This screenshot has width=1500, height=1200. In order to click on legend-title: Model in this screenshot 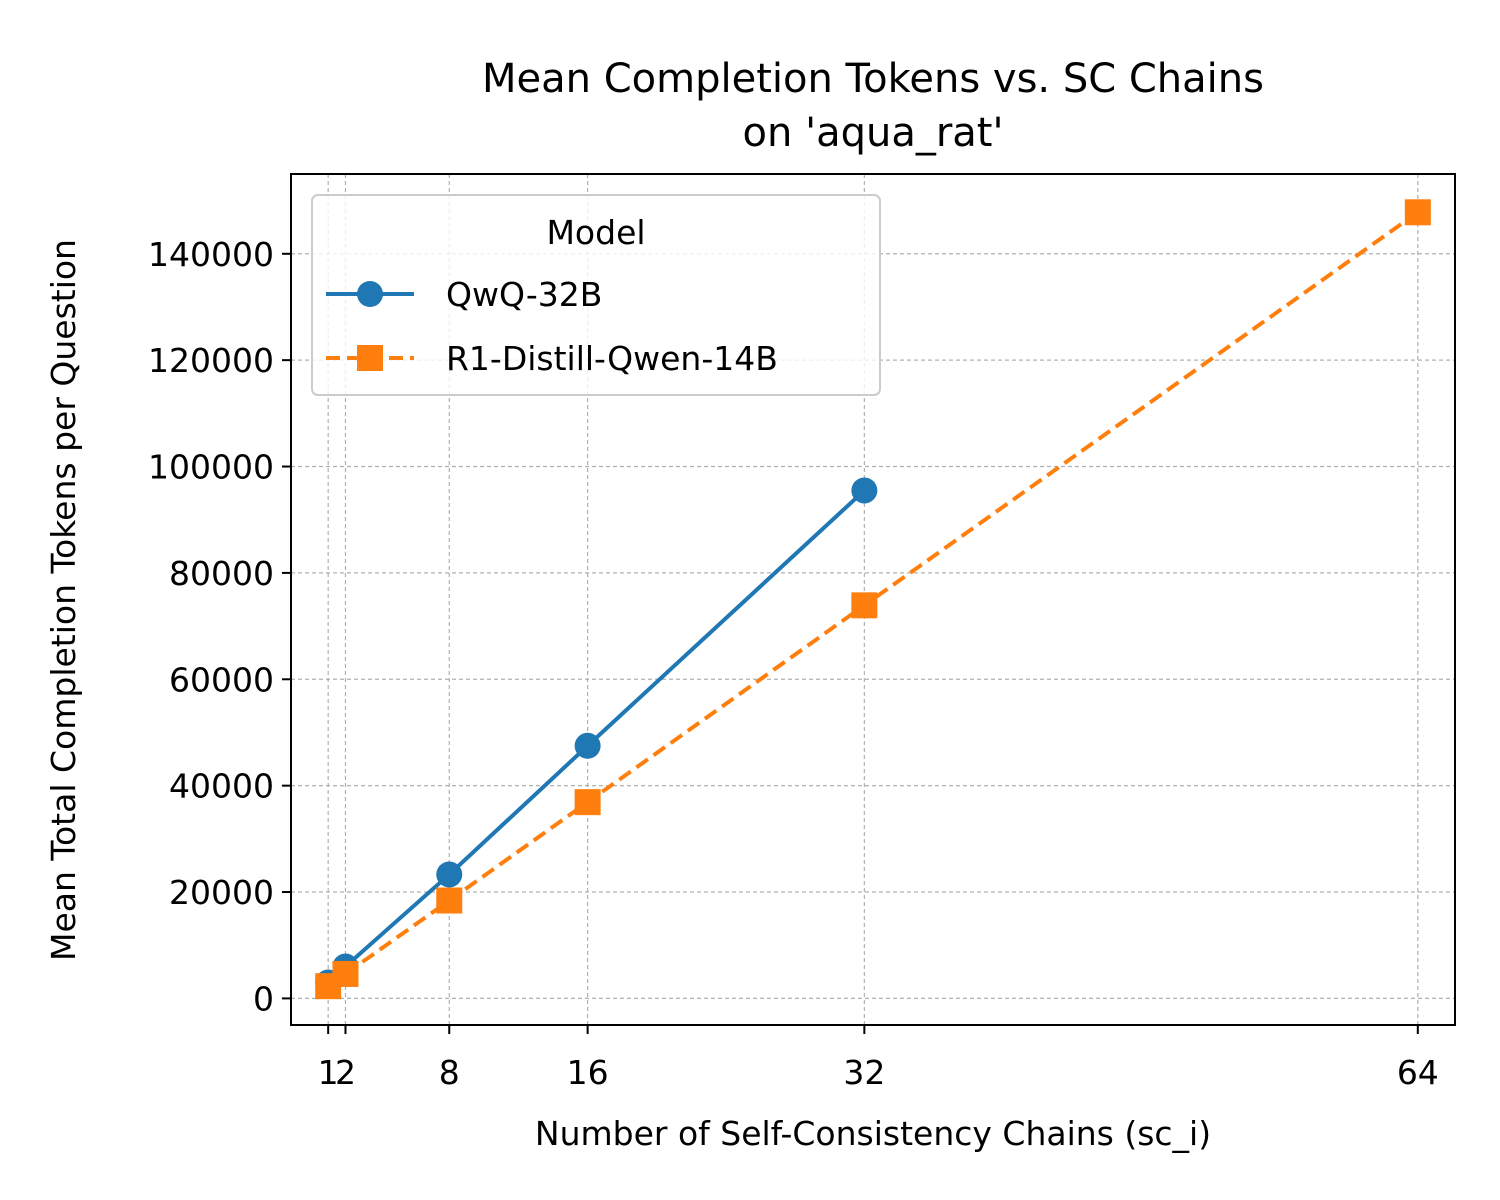, I will do `click(595, 232)`.